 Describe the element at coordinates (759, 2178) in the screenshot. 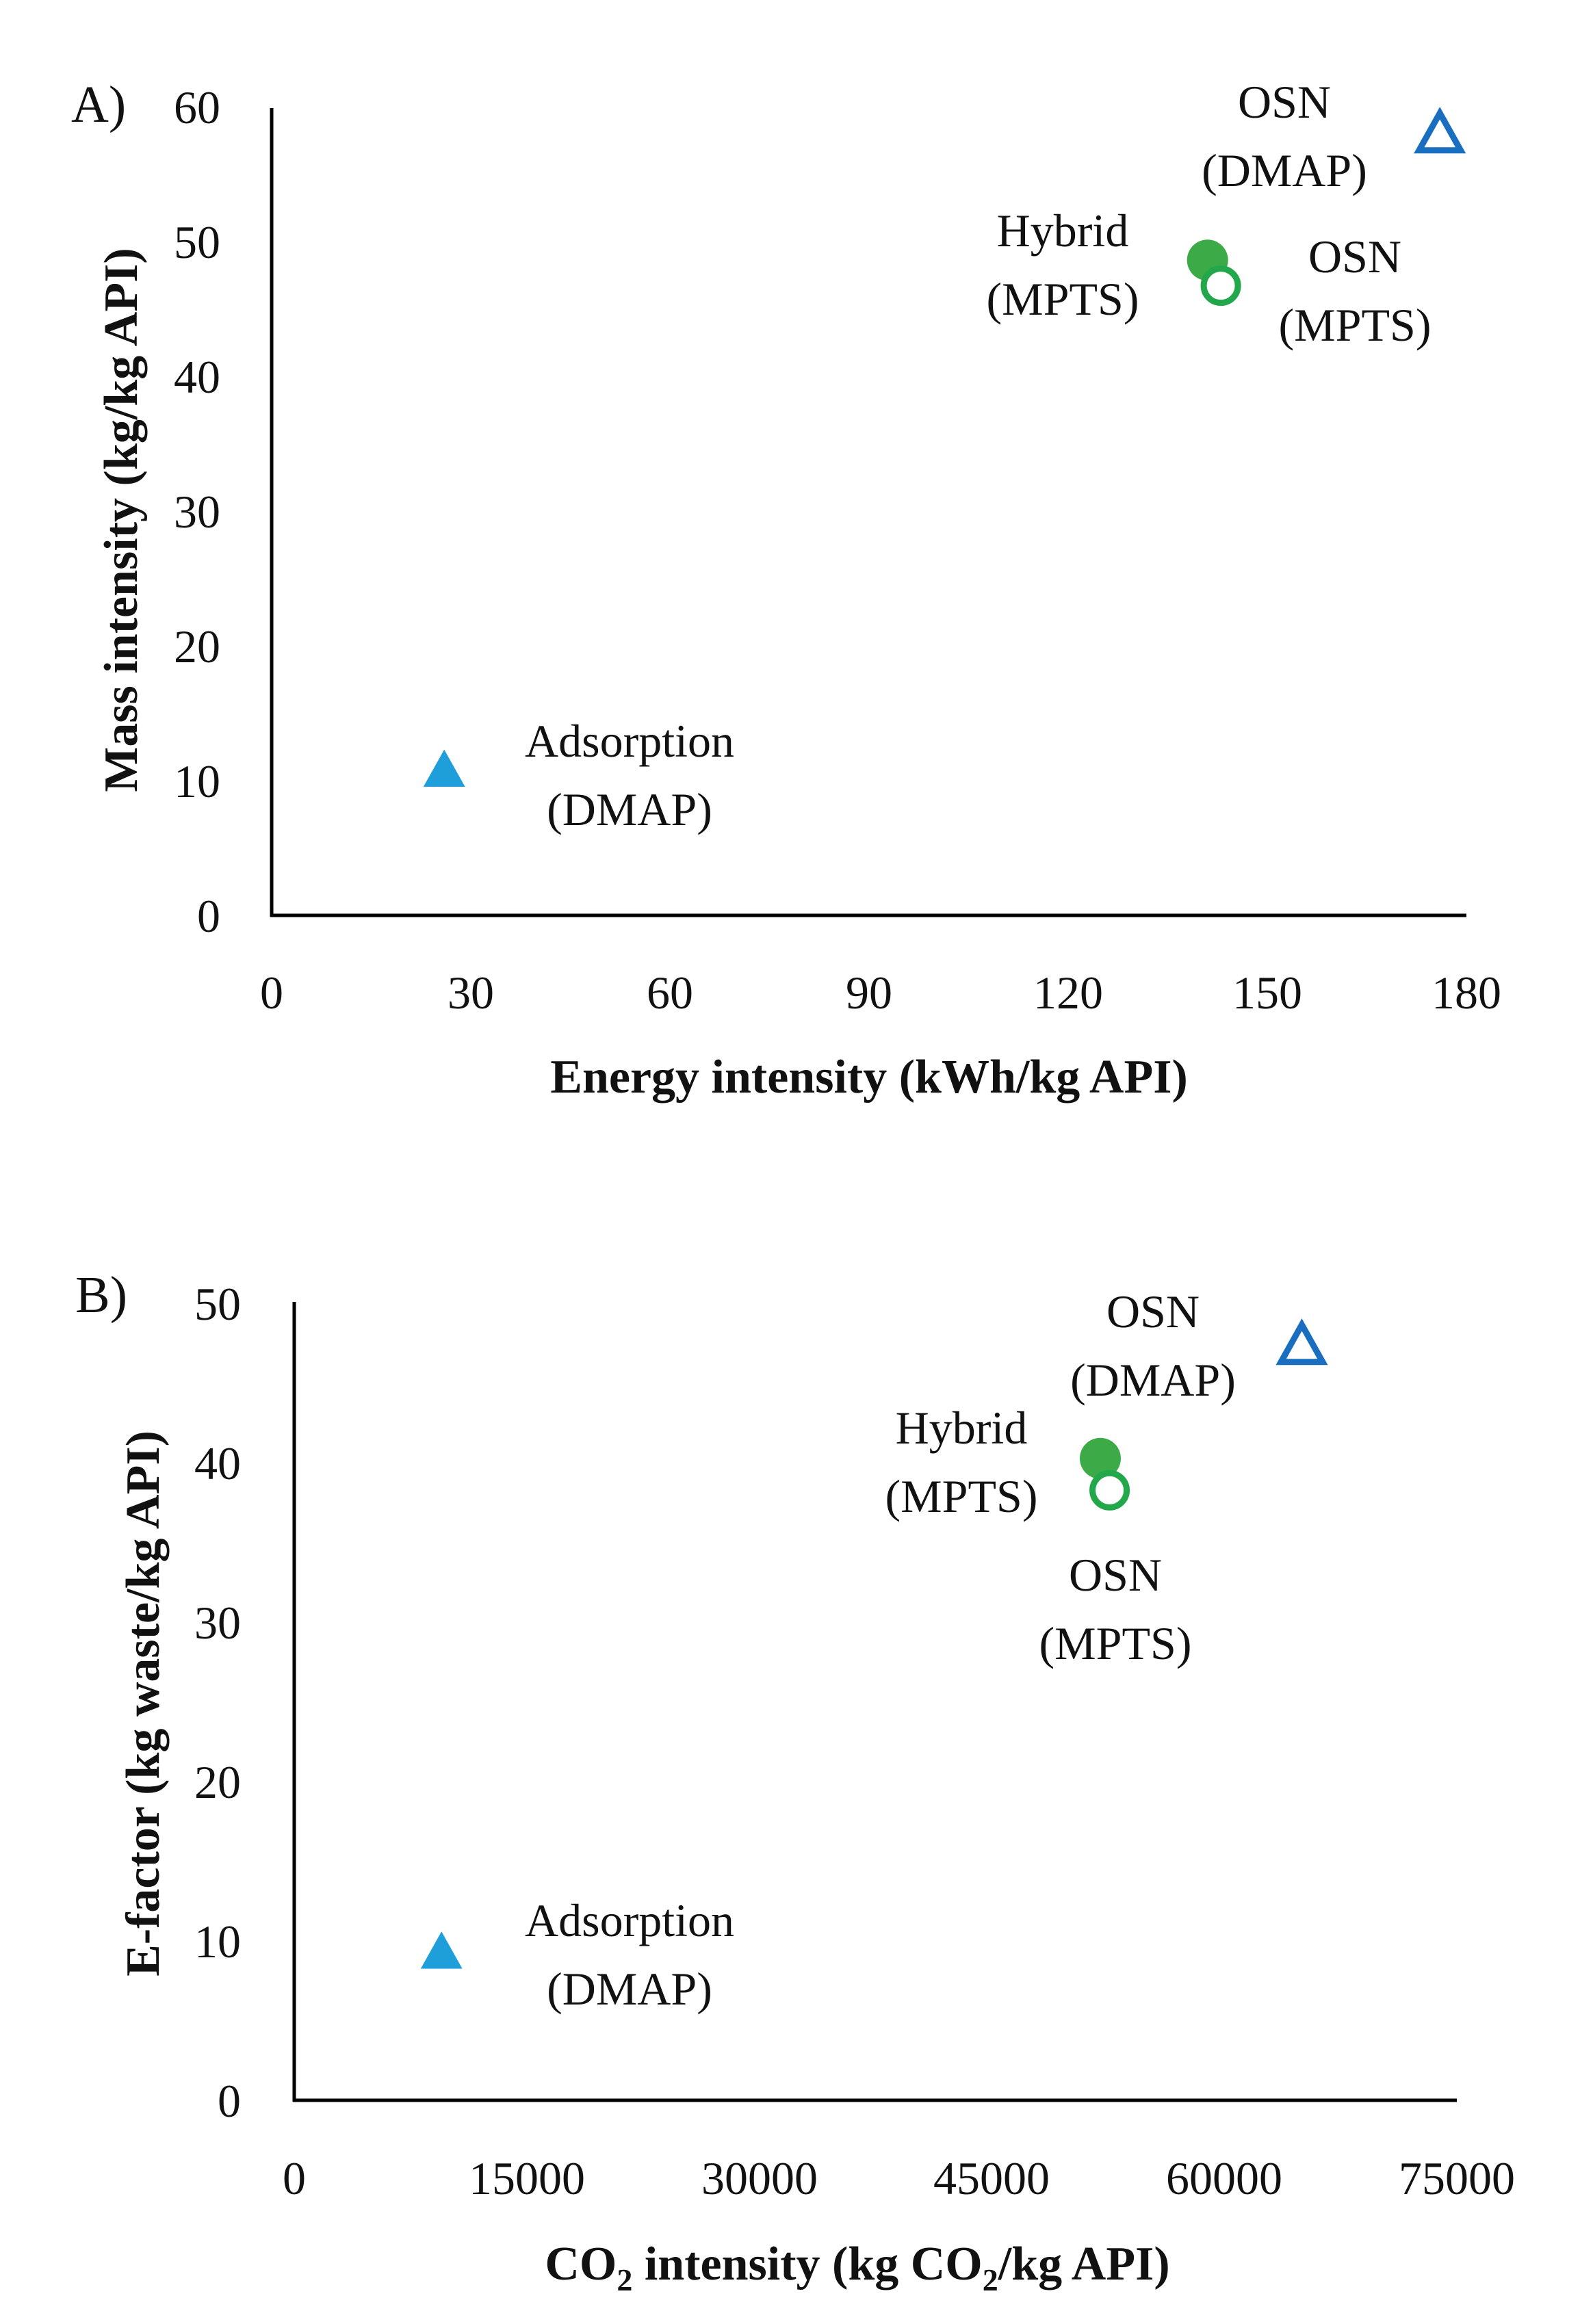

I see `x-tick-label: 30000` at that location.